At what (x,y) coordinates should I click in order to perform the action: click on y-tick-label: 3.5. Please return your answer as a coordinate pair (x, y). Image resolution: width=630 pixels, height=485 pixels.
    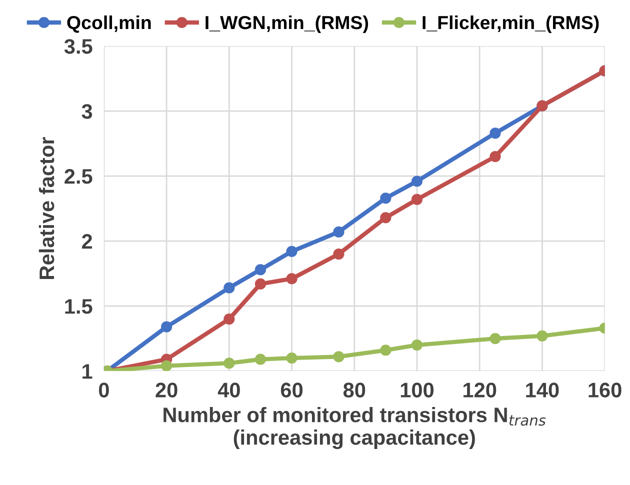
    Looking at the image, I should click on (78, 46).